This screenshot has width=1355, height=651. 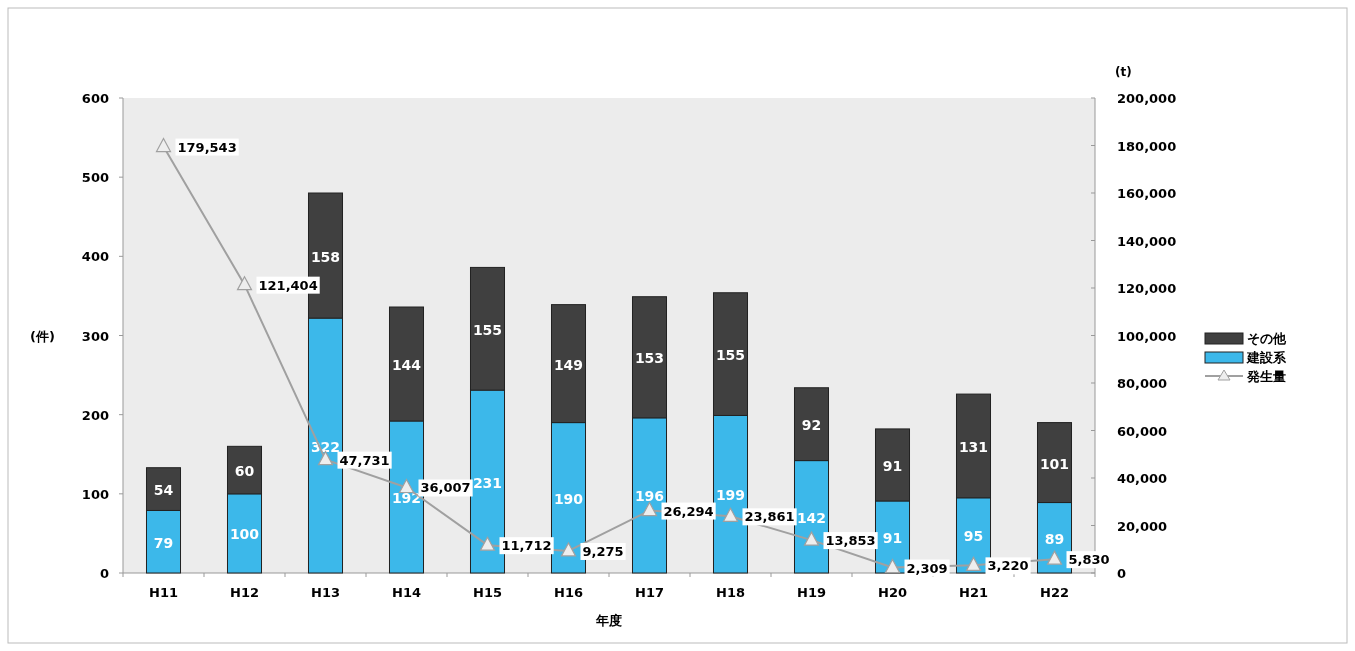 I want to click on data-label: 131, so click(x=973, y=446).